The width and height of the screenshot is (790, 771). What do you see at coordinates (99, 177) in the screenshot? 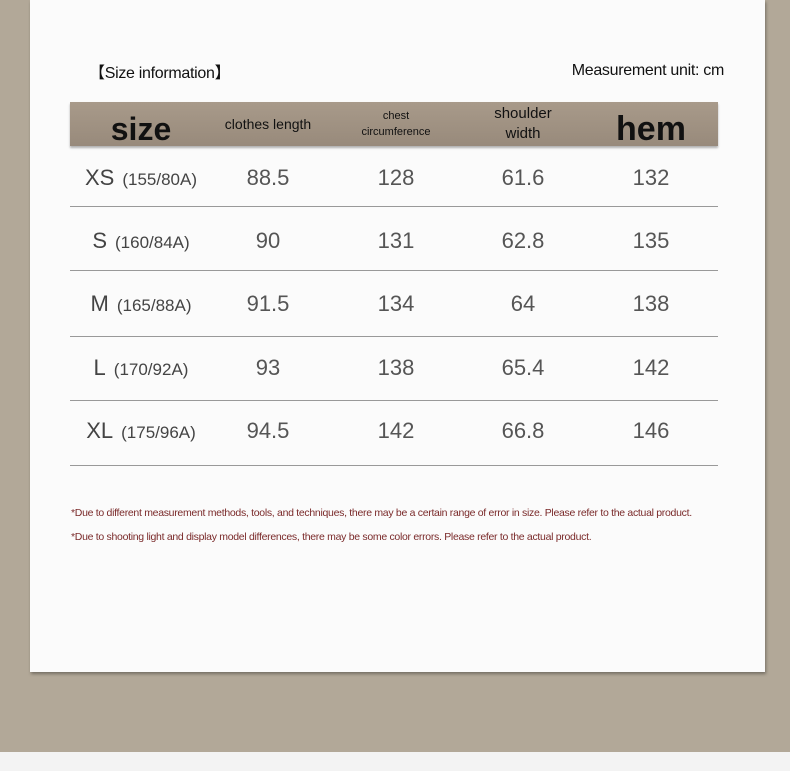
I see `size-code: XS` at bounding box center [99, 177].